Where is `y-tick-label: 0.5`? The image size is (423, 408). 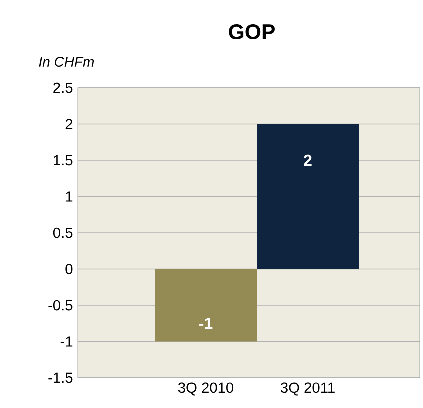
y-tick-label: 0.5 is located at coordinates (63, 233).